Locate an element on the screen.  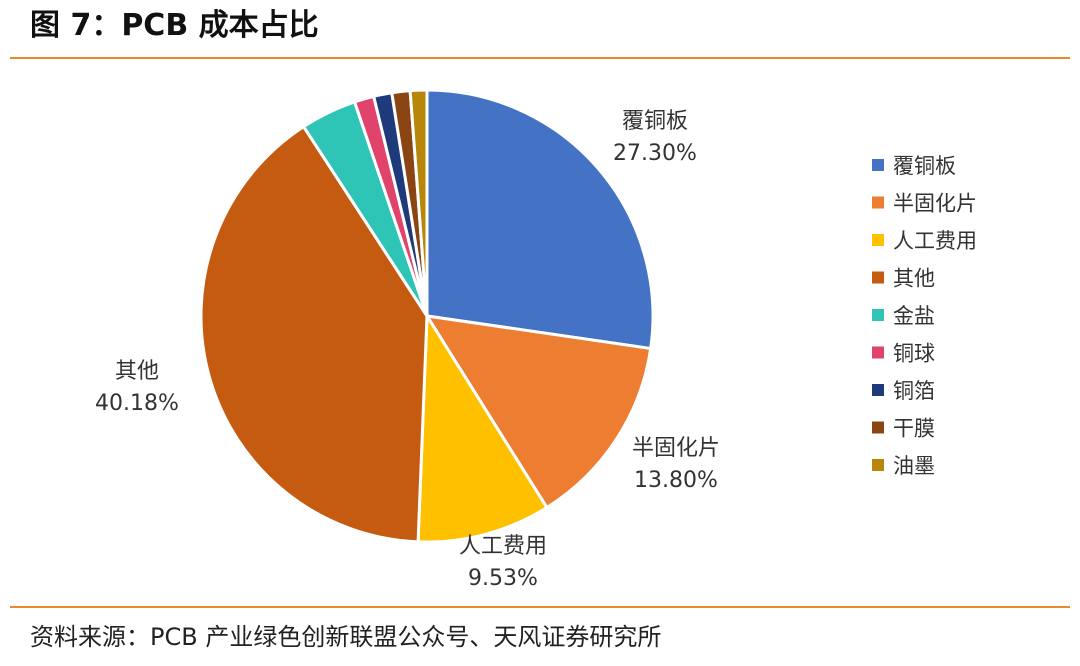
slice-percent-label: 40.18% is located at coordinates (137, 403).